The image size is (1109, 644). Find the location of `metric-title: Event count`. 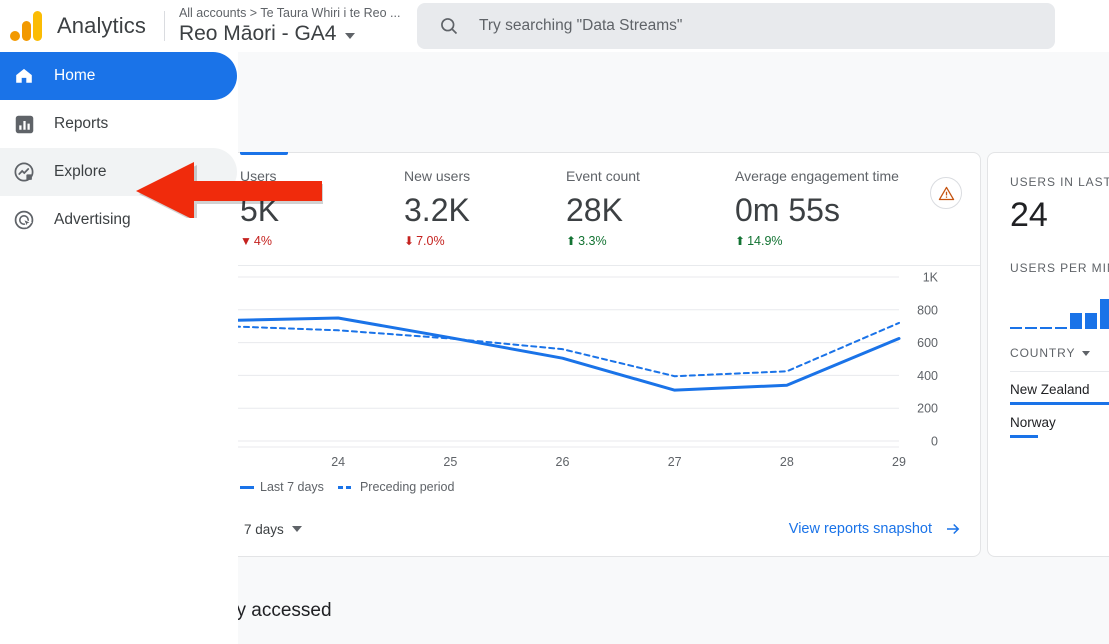

metric-title: Event count is located at coordinates (603, 176).